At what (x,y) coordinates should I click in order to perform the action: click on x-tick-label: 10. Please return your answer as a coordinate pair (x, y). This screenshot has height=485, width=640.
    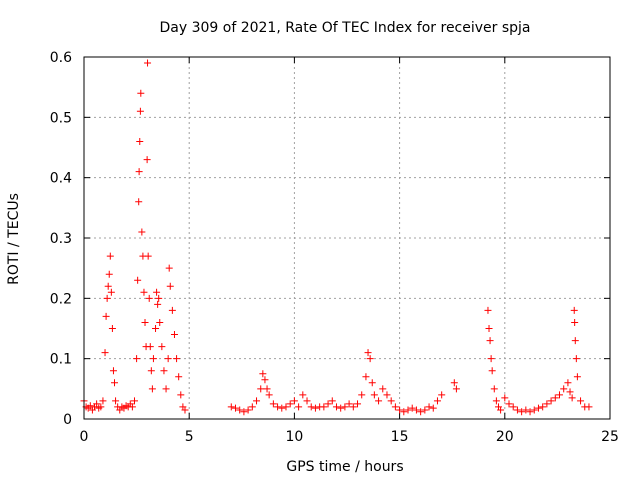
    Looking at the image, I should click on (294, 437).